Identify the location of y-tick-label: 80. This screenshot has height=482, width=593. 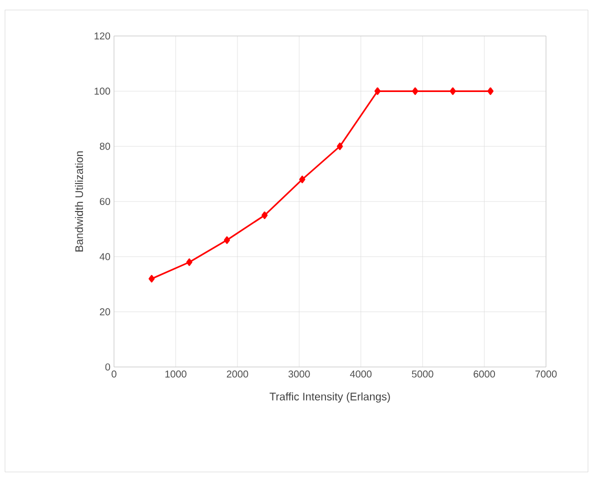
(105, 146).